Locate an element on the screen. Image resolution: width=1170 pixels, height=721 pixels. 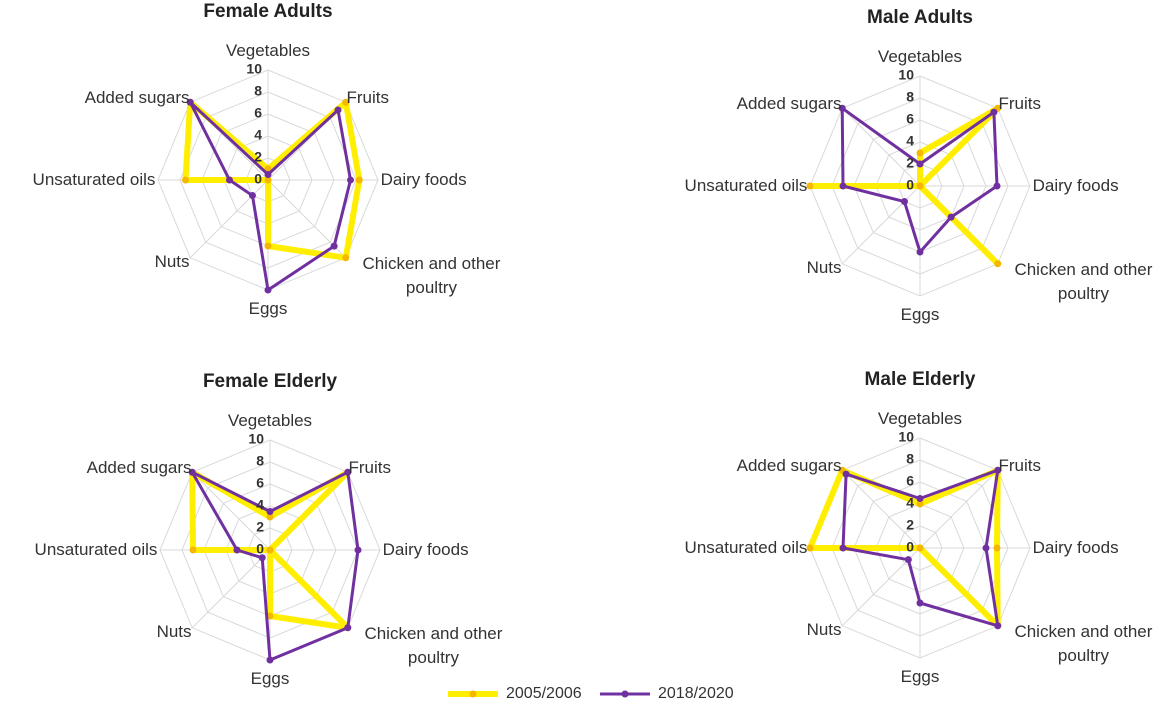
category-label: Unsaturated oils is located at coordinates (94, 179).